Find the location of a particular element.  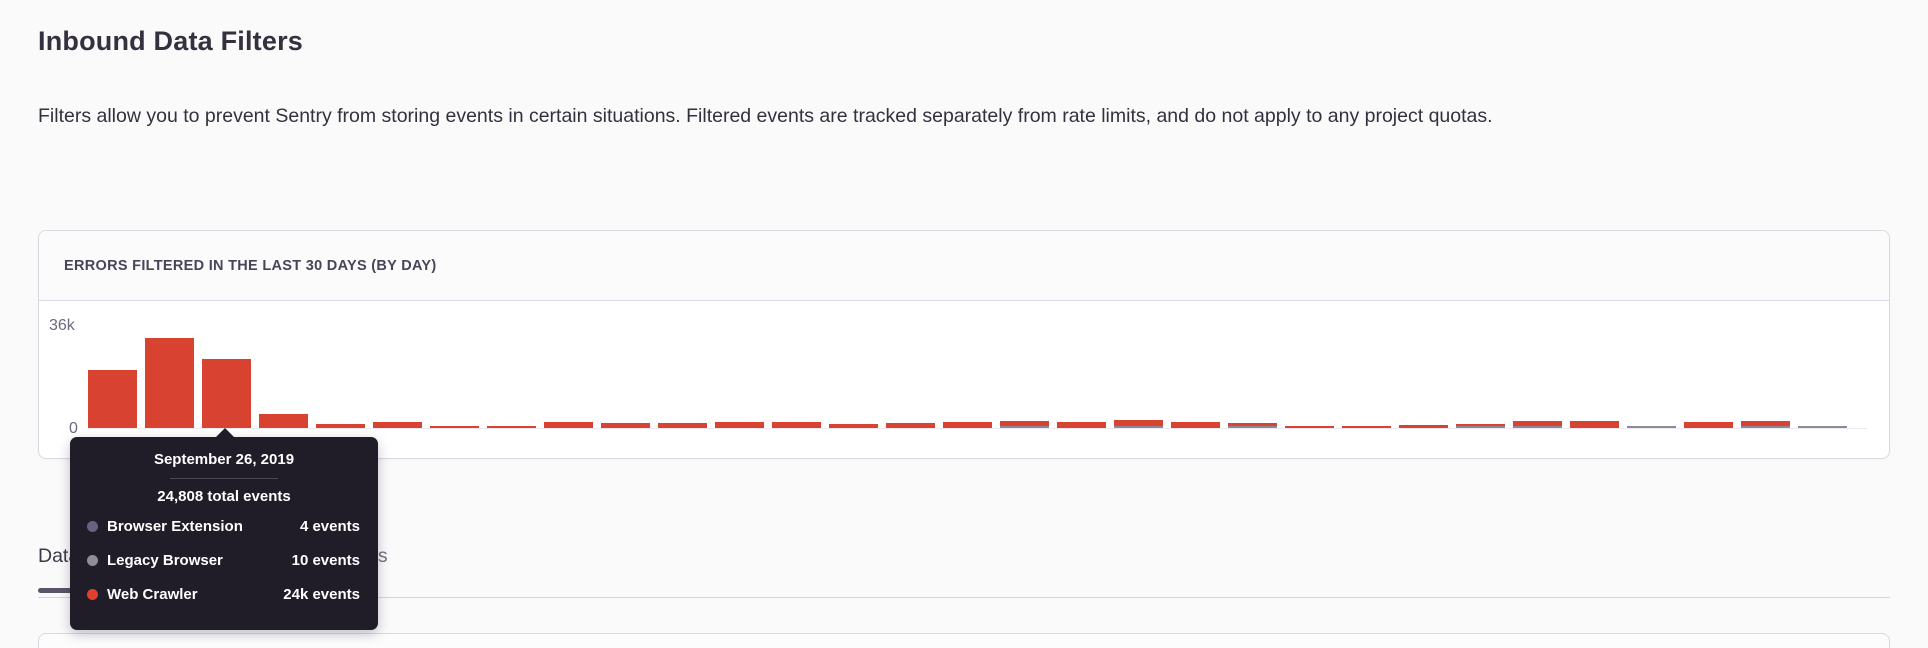

page-title: Inbound Data Filters is located at coordinates (171, 41).